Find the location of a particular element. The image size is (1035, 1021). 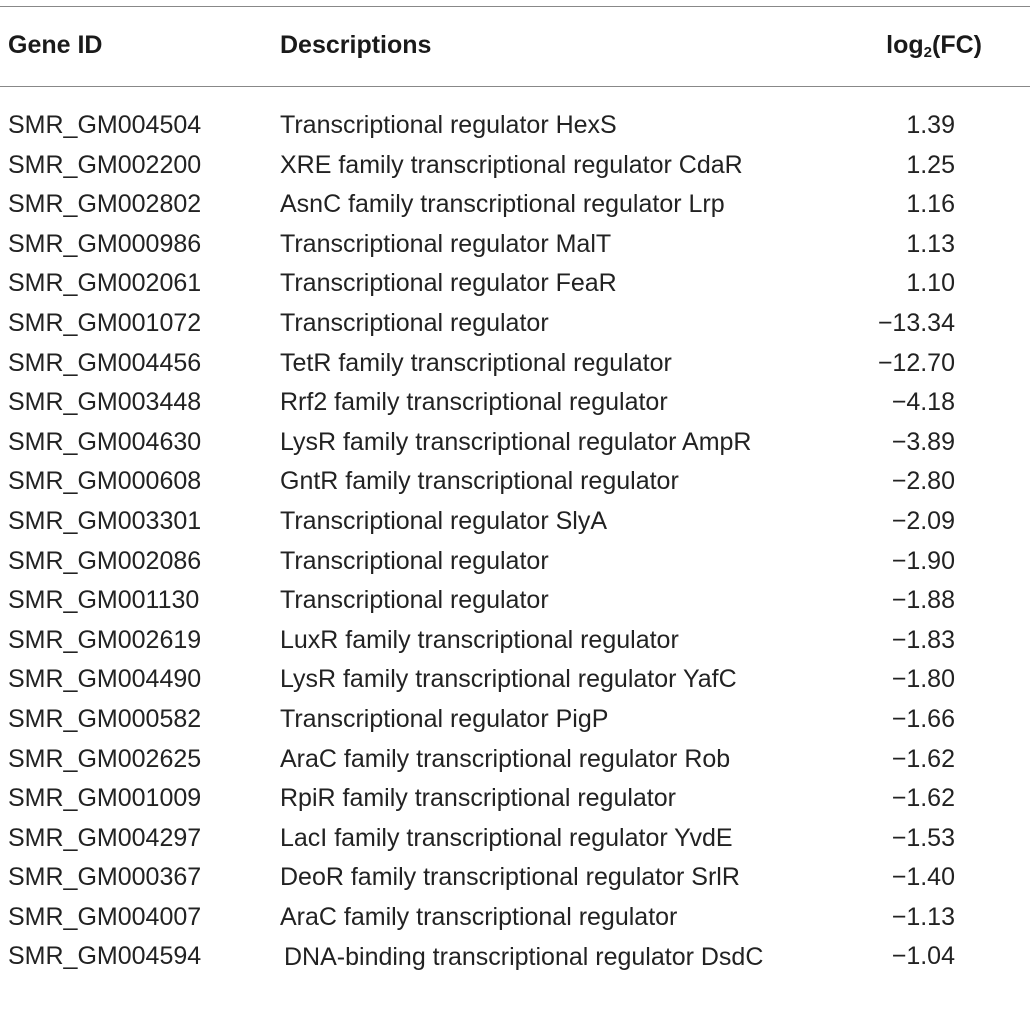

cell-gene-id: SMR_GM002200 is located at coordinates (105, 164).